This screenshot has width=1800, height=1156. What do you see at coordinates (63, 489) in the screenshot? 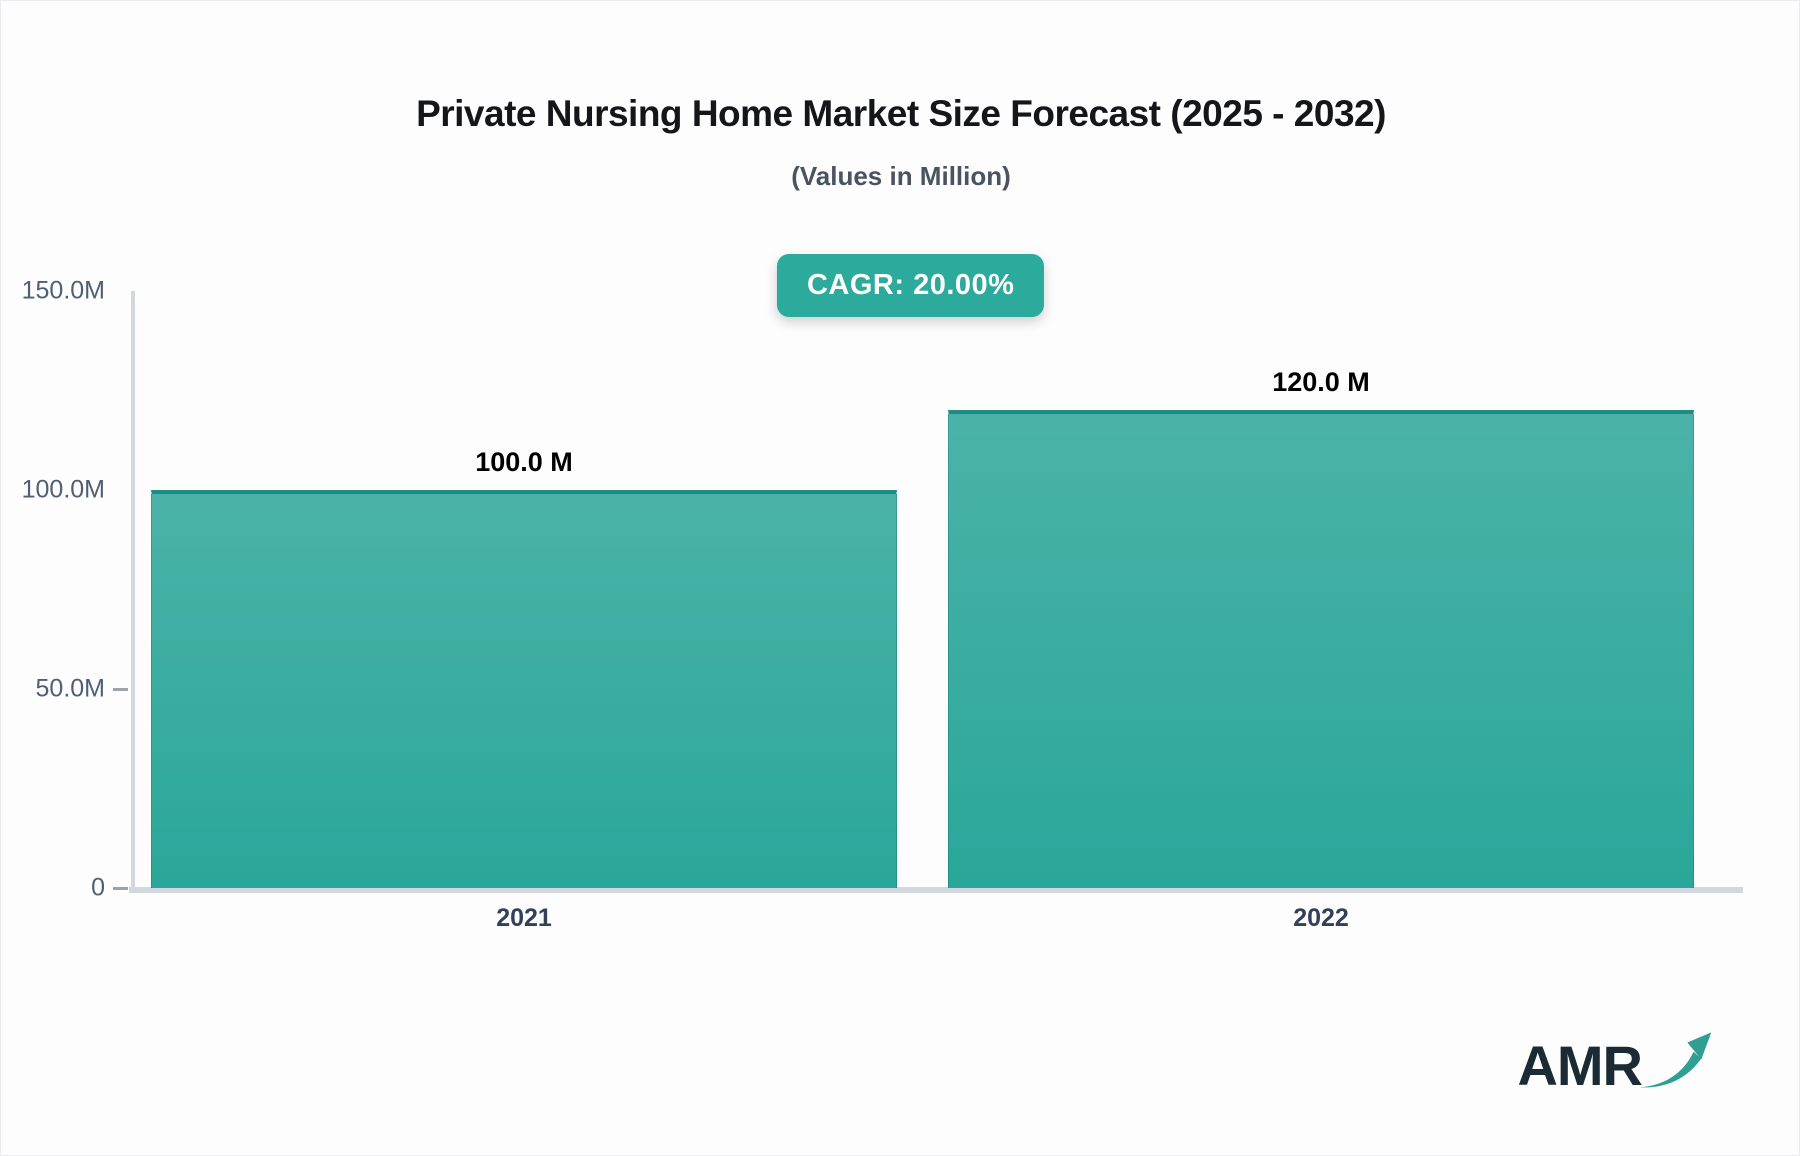
I see `y-tick-label: 100.0M` at bounding box center [63, 489].